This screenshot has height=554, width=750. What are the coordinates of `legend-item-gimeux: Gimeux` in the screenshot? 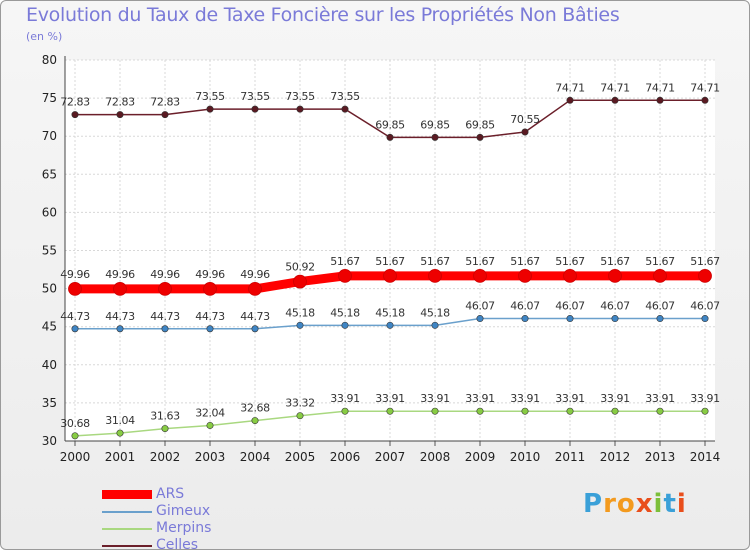 It's located at (156, 511).